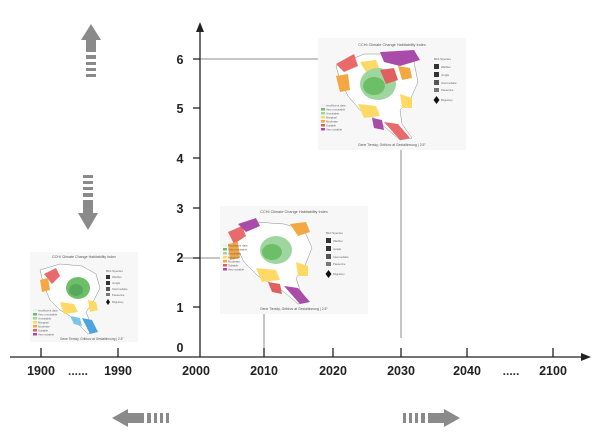 The image size is (602, 446). What do you see at coordinates (333, 371) in the screenshot?
I see `x-tick-label: 2020` at bounding box center [333, 371].